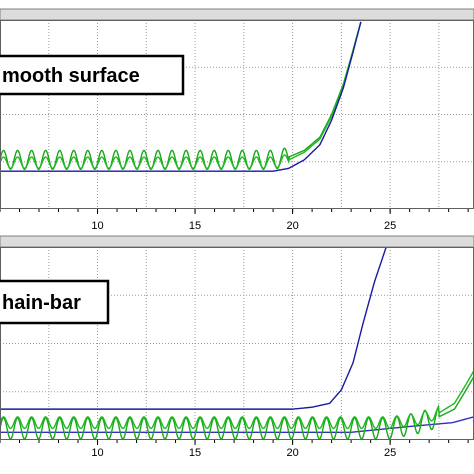  I want to click on annotation-label: mooth surface, so click(71, 76).